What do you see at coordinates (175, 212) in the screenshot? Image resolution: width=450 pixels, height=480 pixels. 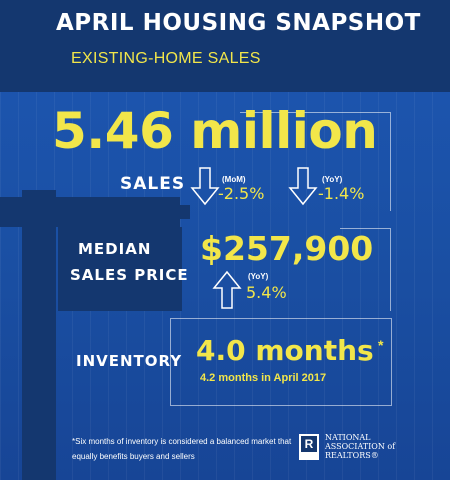 I see `sign-beam-cap` at bounding box center [175, 212].